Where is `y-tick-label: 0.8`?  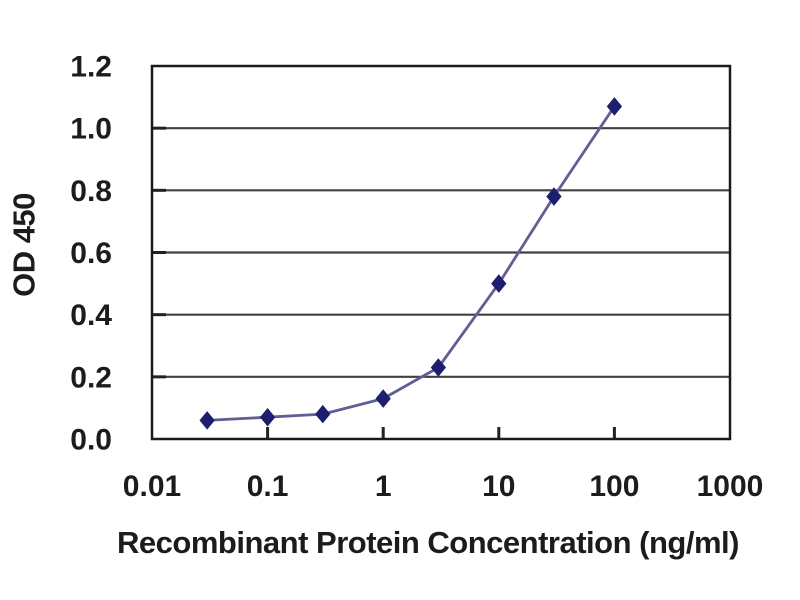
y-tick-label: 0.8 is located at coordinates (91, 191).